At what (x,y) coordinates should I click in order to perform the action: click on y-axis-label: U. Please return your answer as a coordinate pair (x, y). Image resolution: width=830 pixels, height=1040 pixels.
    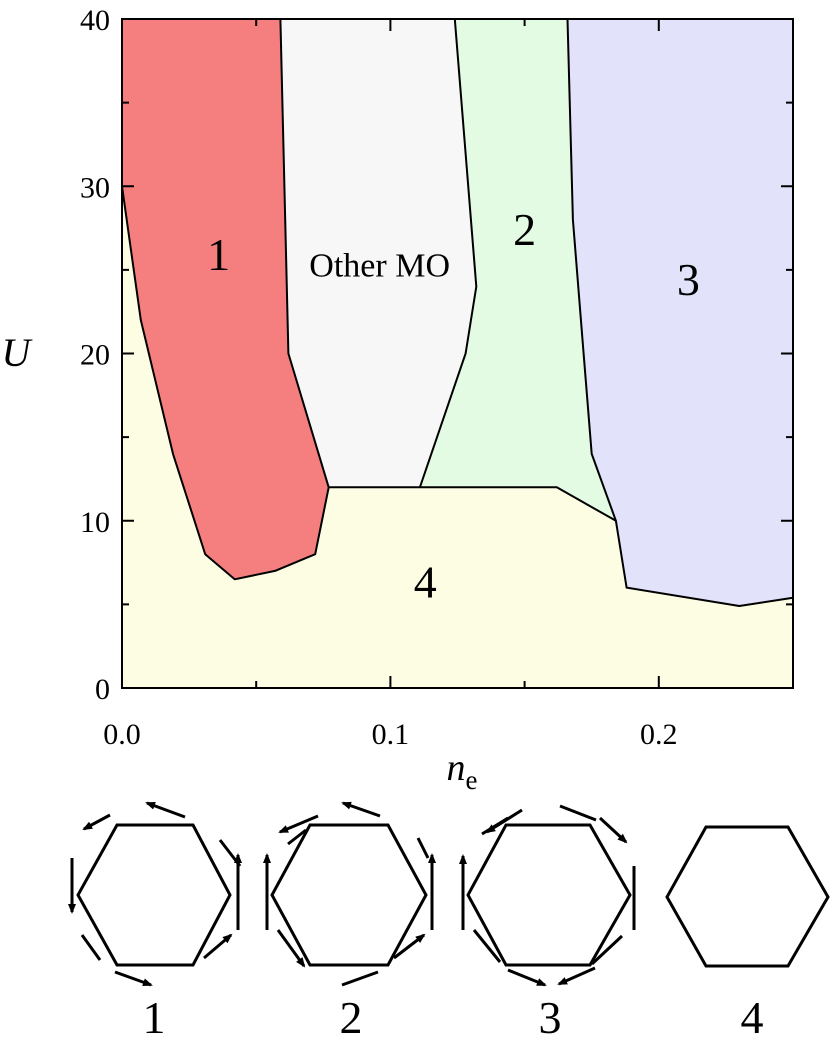
    Looking at the image, I should click on (18, 352).